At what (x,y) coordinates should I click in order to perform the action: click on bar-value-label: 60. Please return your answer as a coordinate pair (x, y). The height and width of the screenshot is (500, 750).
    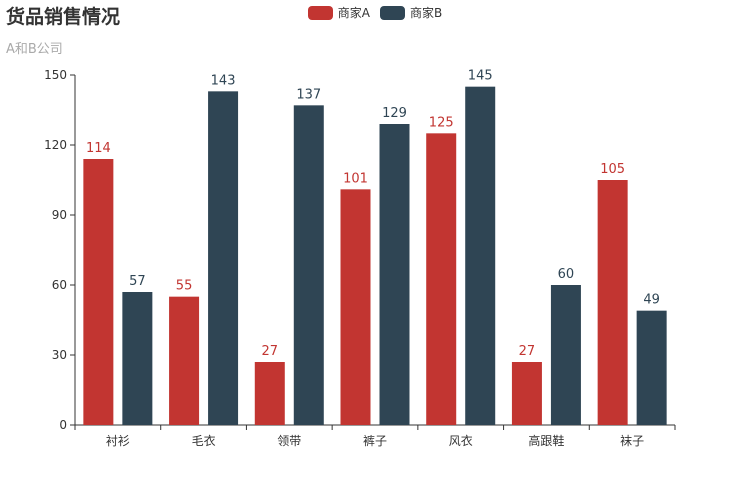
    Looking at the image, I should click on (566, 274).